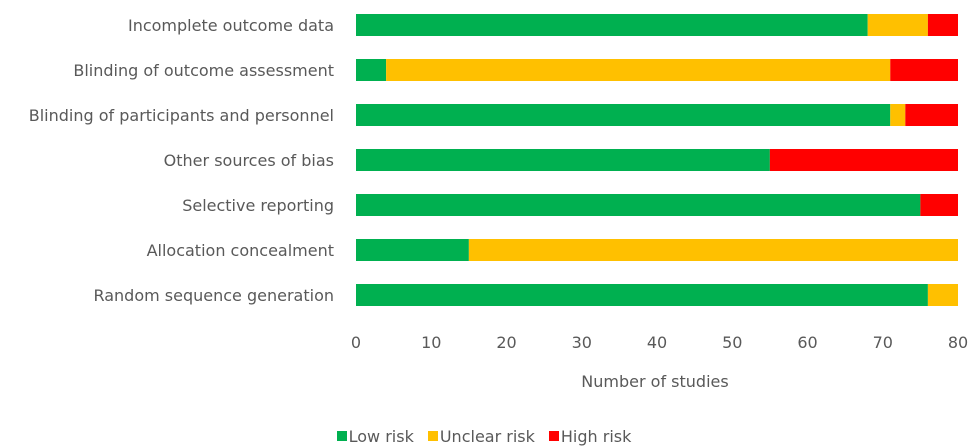 This screenshot has width=968, height=447. What do you see at coordinates (713, 250) in the screenshot?
I see `bar-unclear-risk-allocation-concealment` at bounding box center [713, 250].